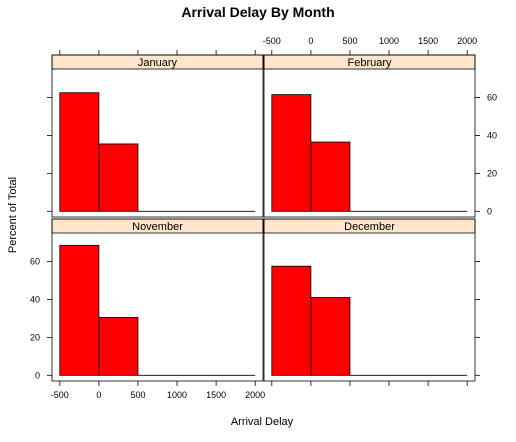 This screenshot has height=442, width=516. I want to click on panel-strip-label: November, so click(157, 227).